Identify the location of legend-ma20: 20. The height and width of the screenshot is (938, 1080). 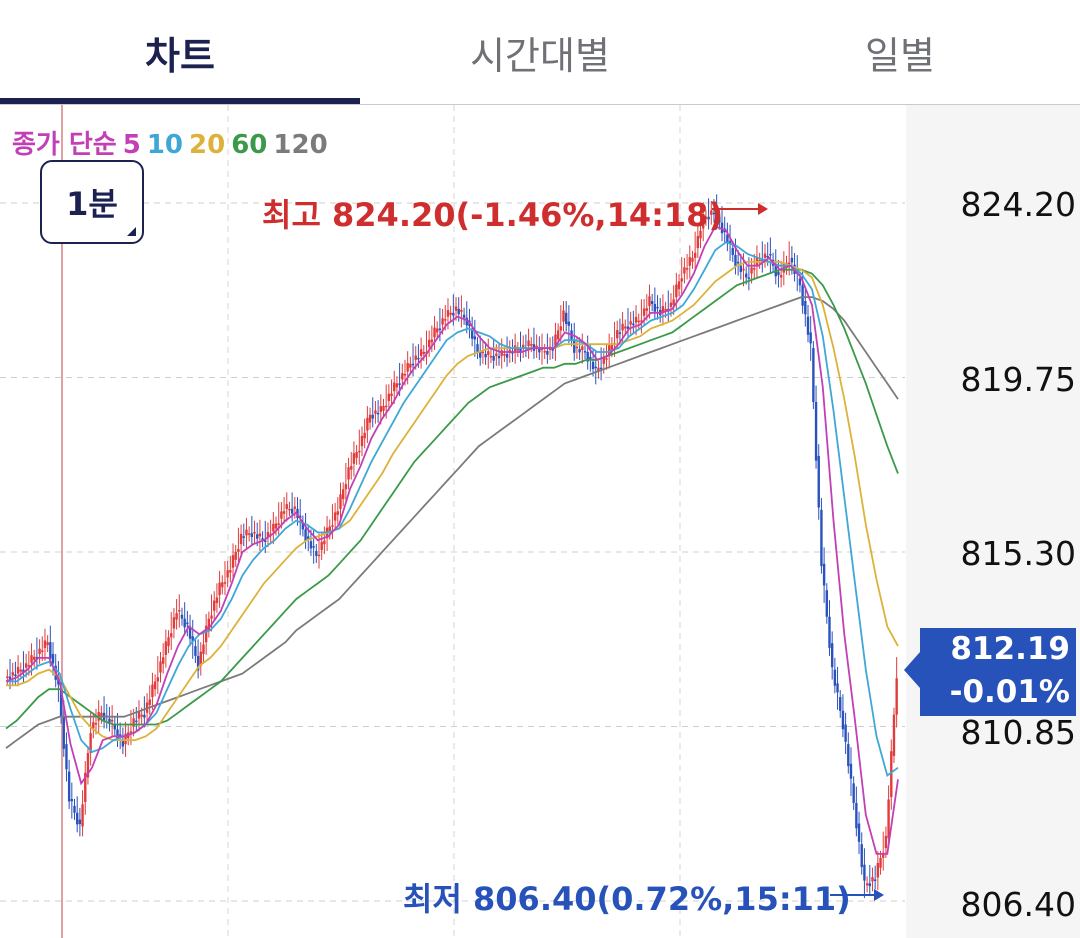
(207, 145).